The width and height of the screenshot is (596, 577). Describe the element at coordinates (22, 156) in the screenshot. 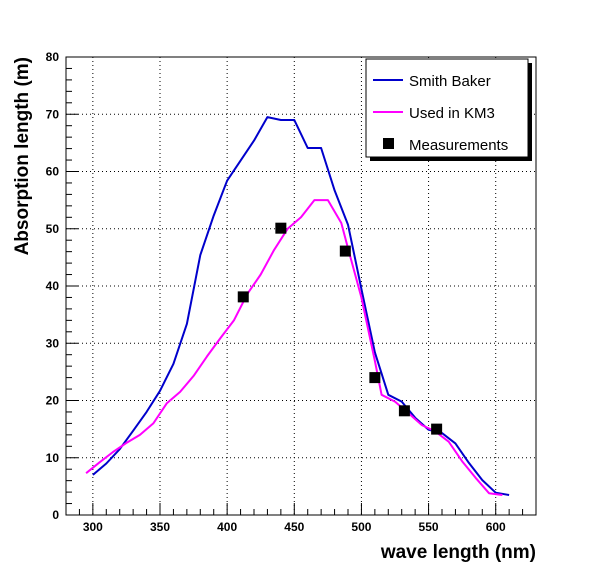

I see `y-axis-title: Absorption length (m)` at that location.